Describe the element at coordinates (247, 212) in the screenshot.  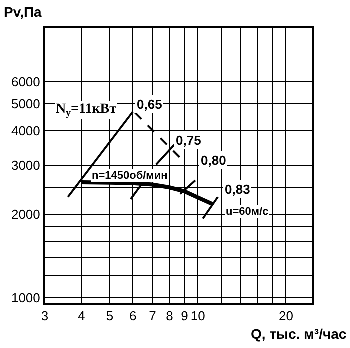
I see `annotation: u=60м/с` at that location.